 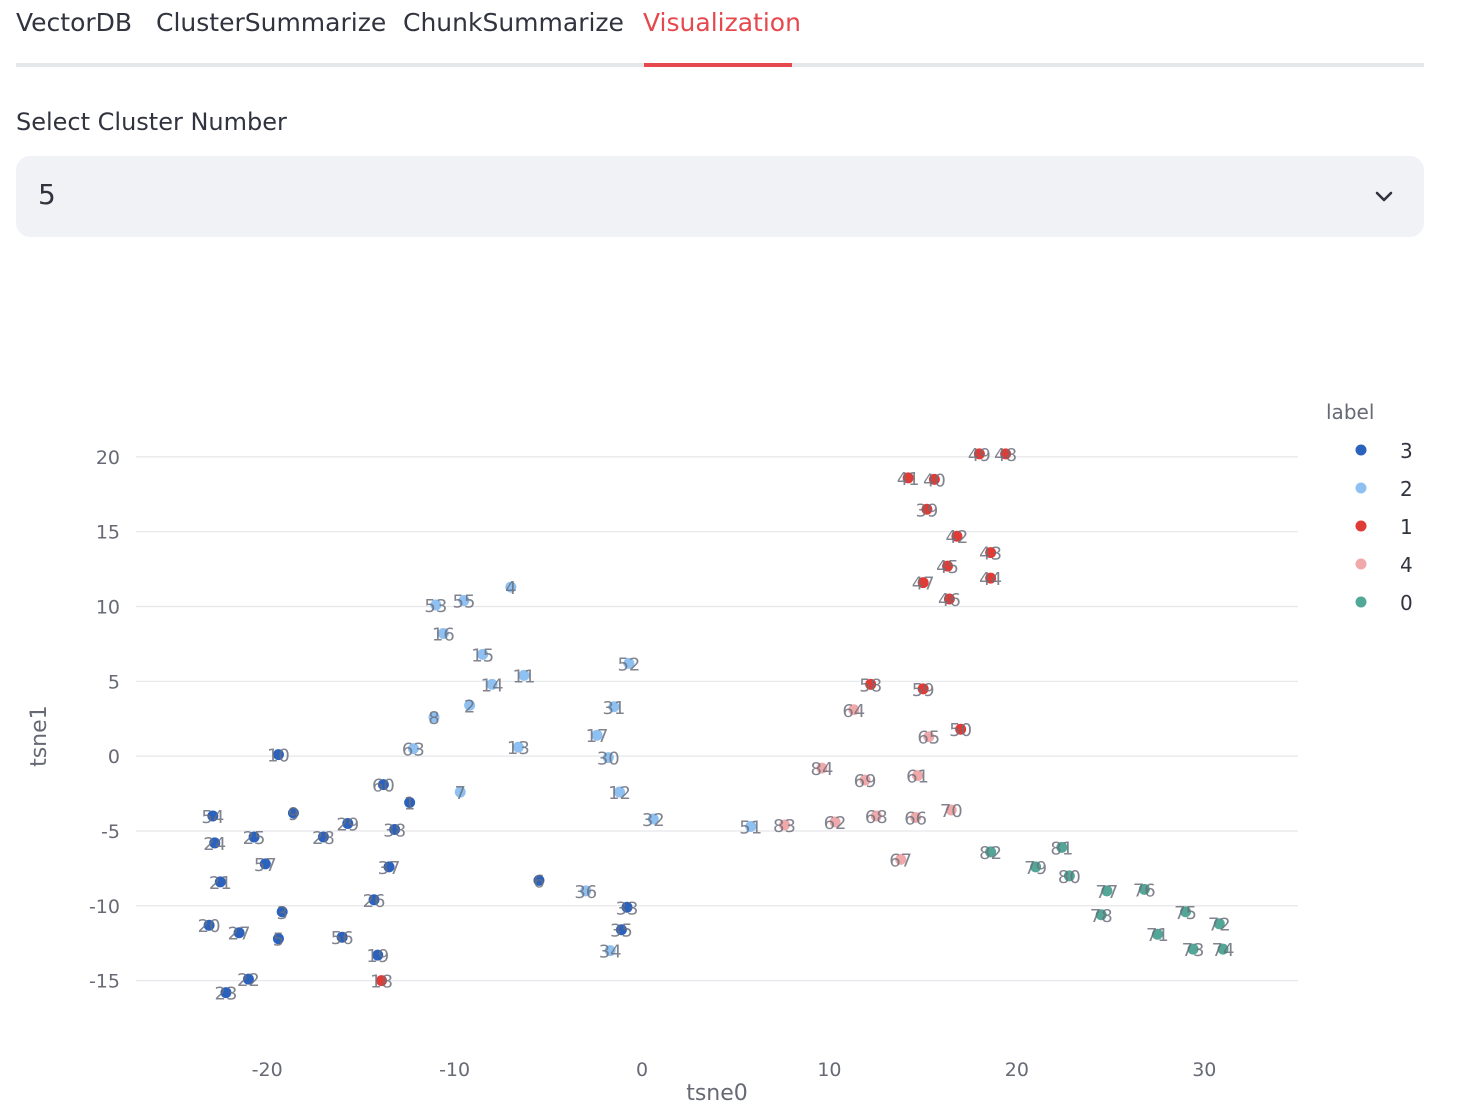 What do you see at coordinates (114, 682) in the screenshot?
I see `y-tick-label: 5` at bounding box center [114, 682].